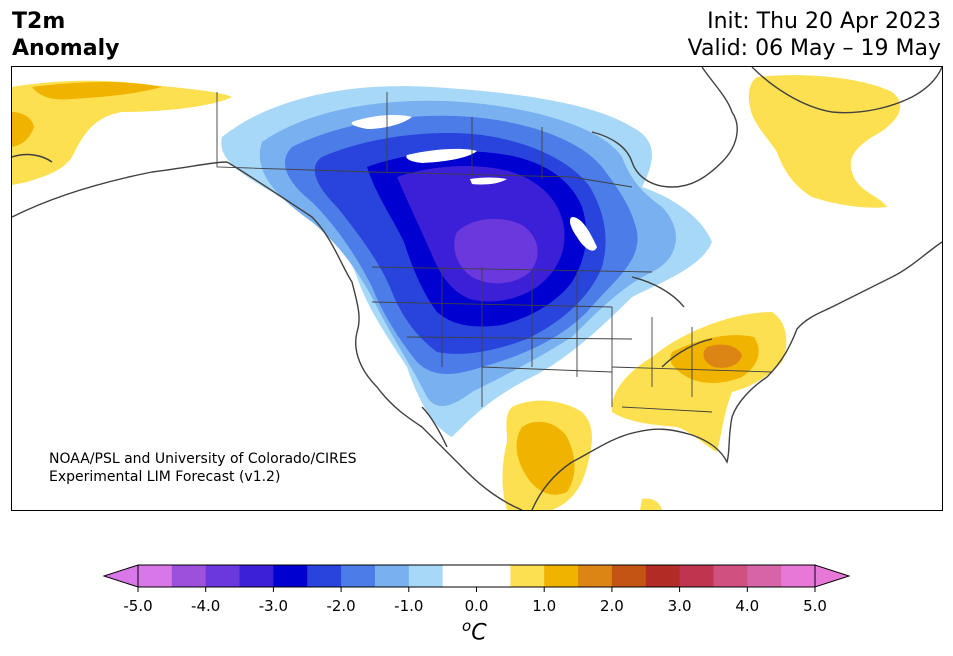 The width and height of the screenshot is (953, 656). Describe the element at coordinates (441, 155) in the screenshot. I see `lake-great-slave` at that location.